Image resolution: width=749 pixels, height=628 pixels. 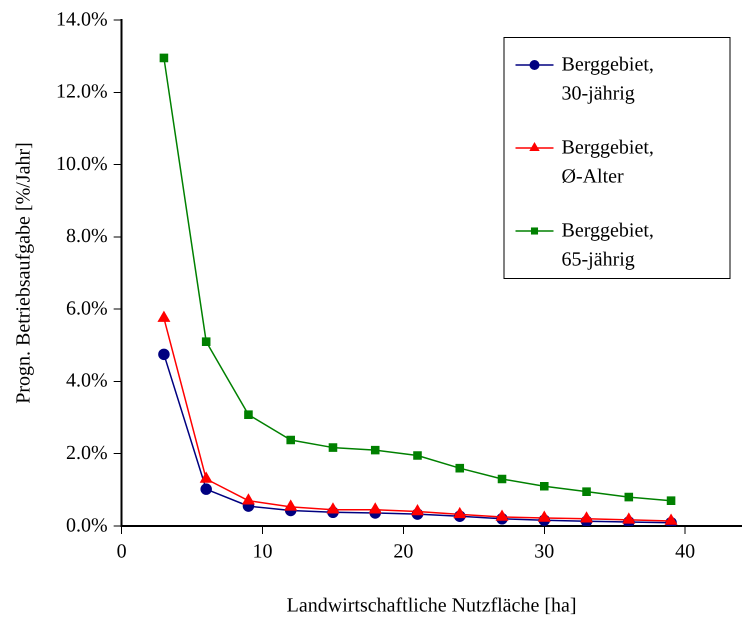 I want to click on legend-label: Berggebiet, 65-jährig, so click(x=608, y=244).